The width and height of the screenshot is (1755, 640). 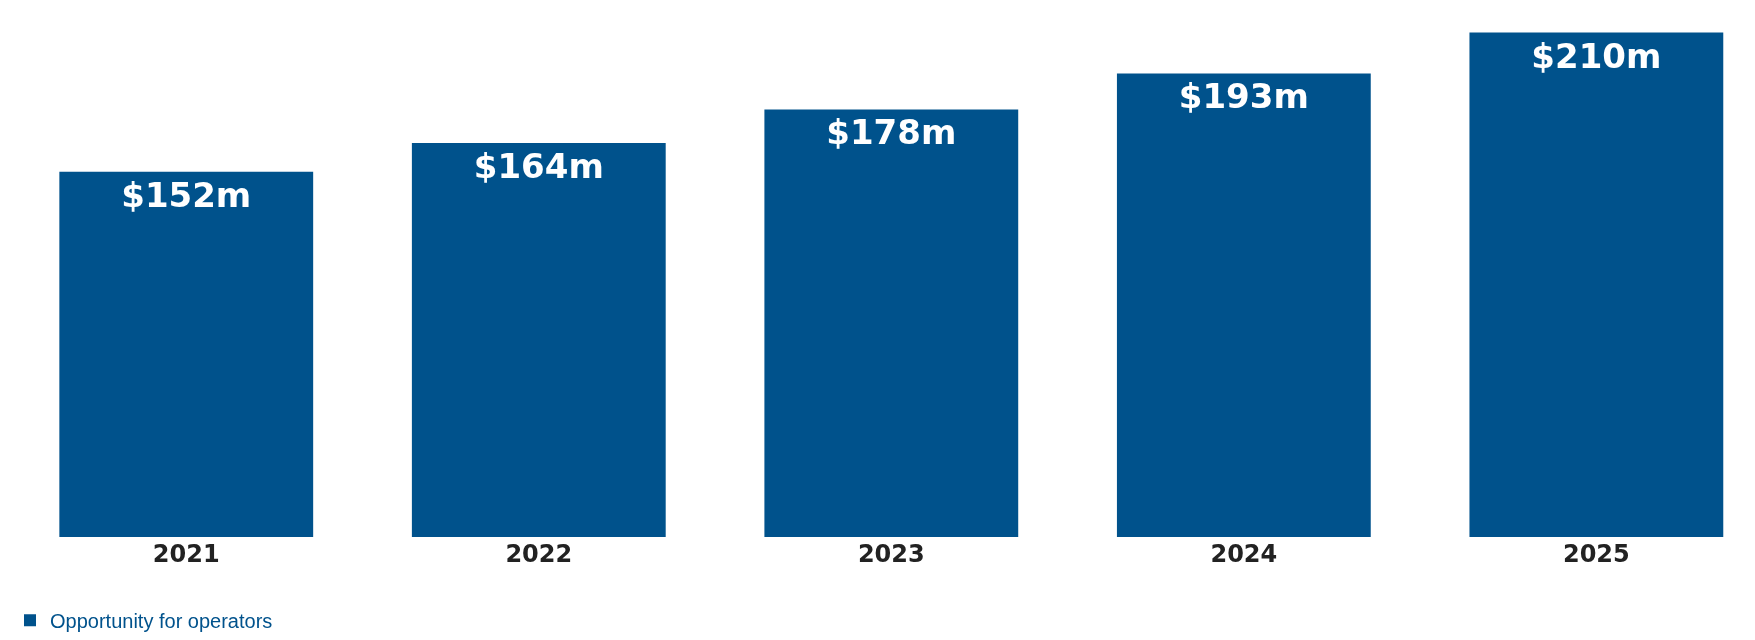 I want to click on data-label: $210m, so click(x=1596, y=55).